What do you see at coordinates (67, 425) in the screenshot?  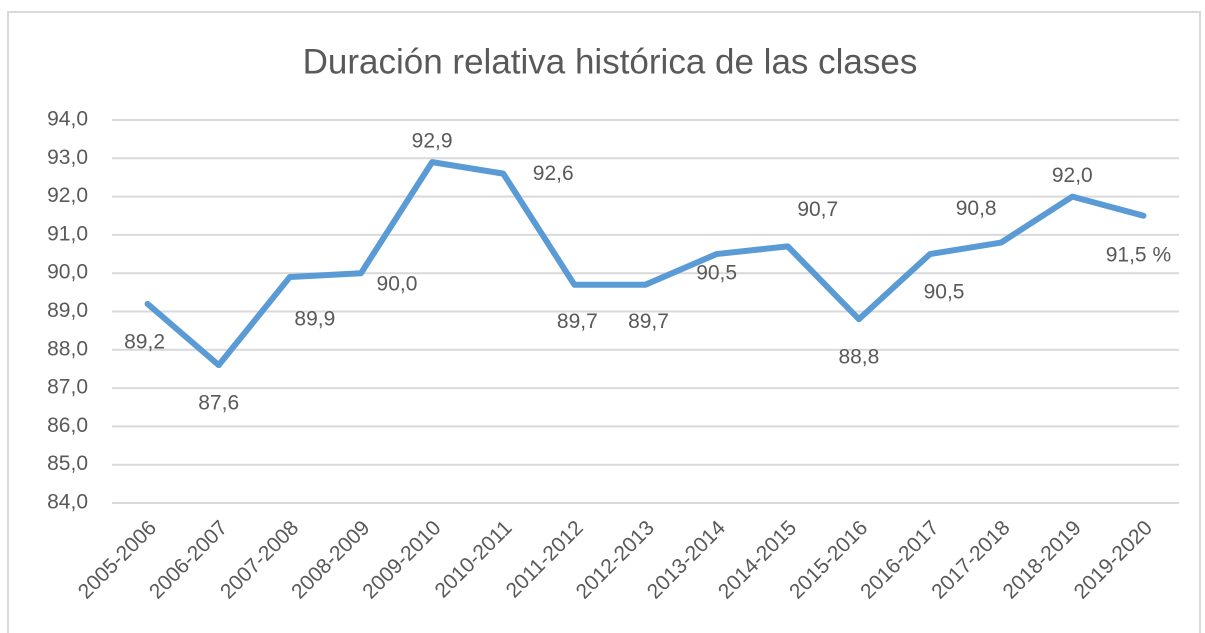 I see `y-tick-label: 86,0` at bounding box center [67, 425].